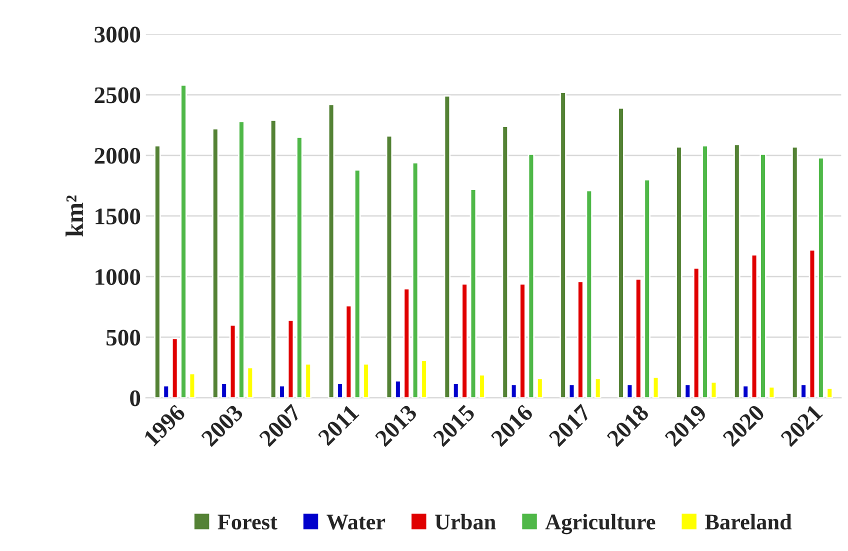 This screenshot has width=848, height=551. I want to click on legend-label: Water, so click(356, 522).